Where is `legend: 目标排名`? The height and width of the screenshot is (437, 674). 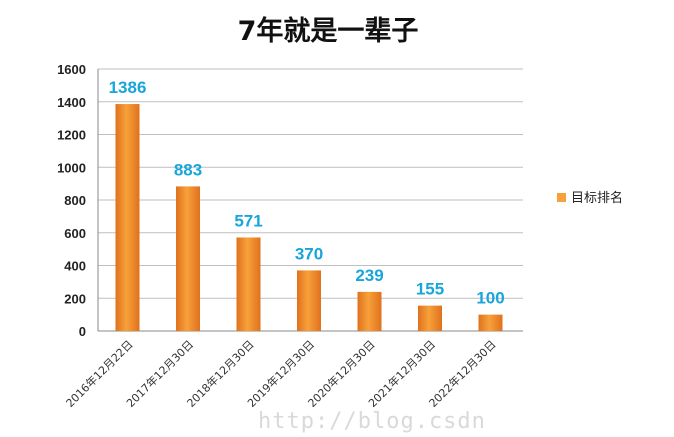 legend: 目标排名 is located at coordinates (590, 198).